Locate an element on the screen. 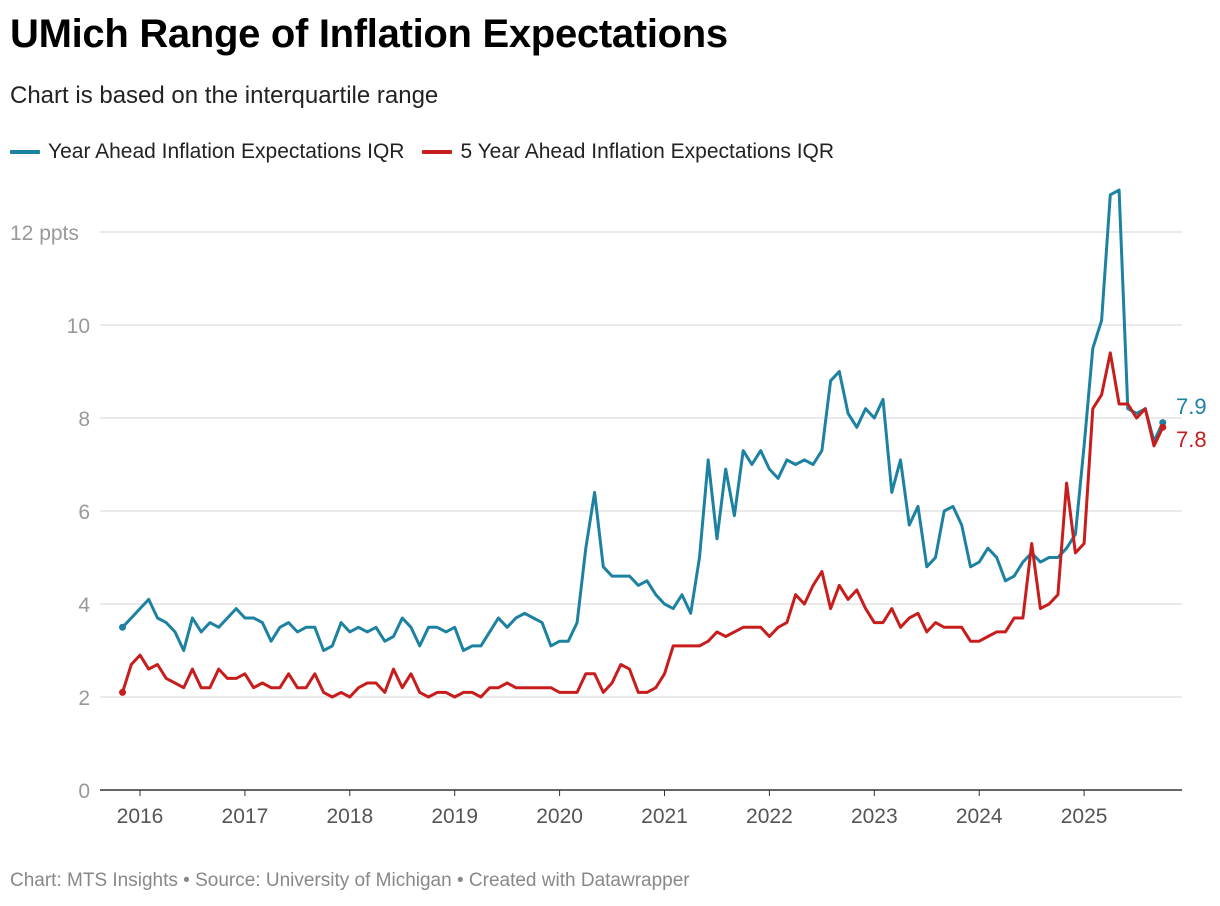  x-tick-label: 2018 is located at coordinates (349, 816).